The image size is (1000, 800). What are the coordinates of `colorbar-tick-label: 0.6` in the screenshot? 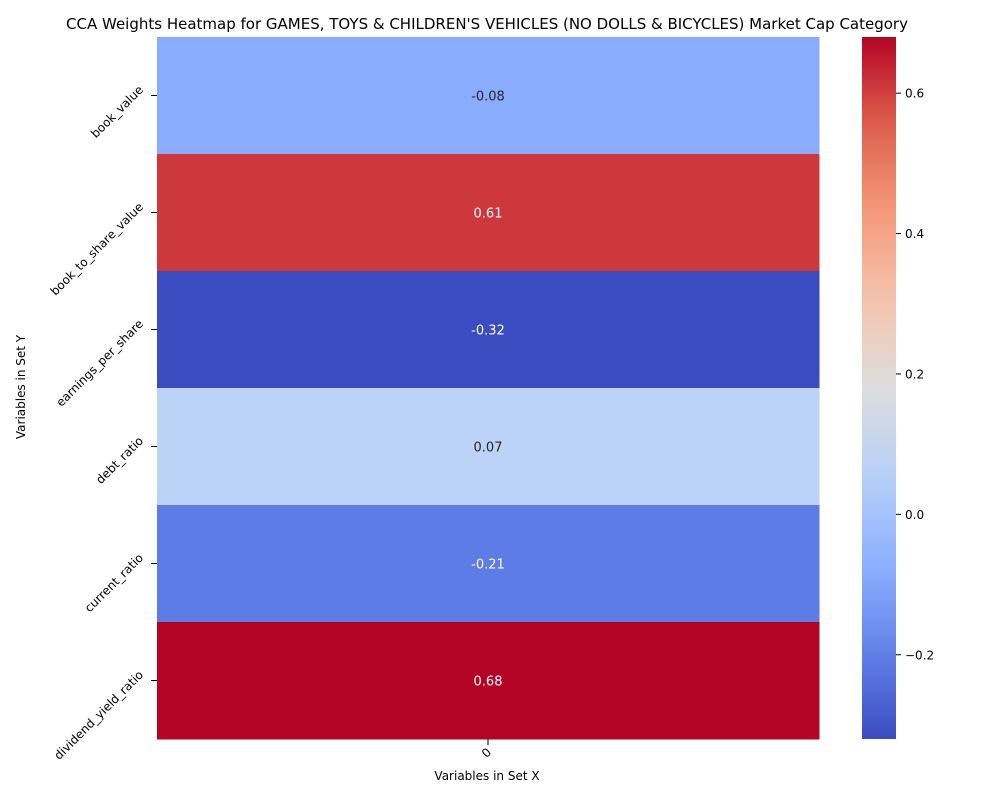 It's located at (914, 94).